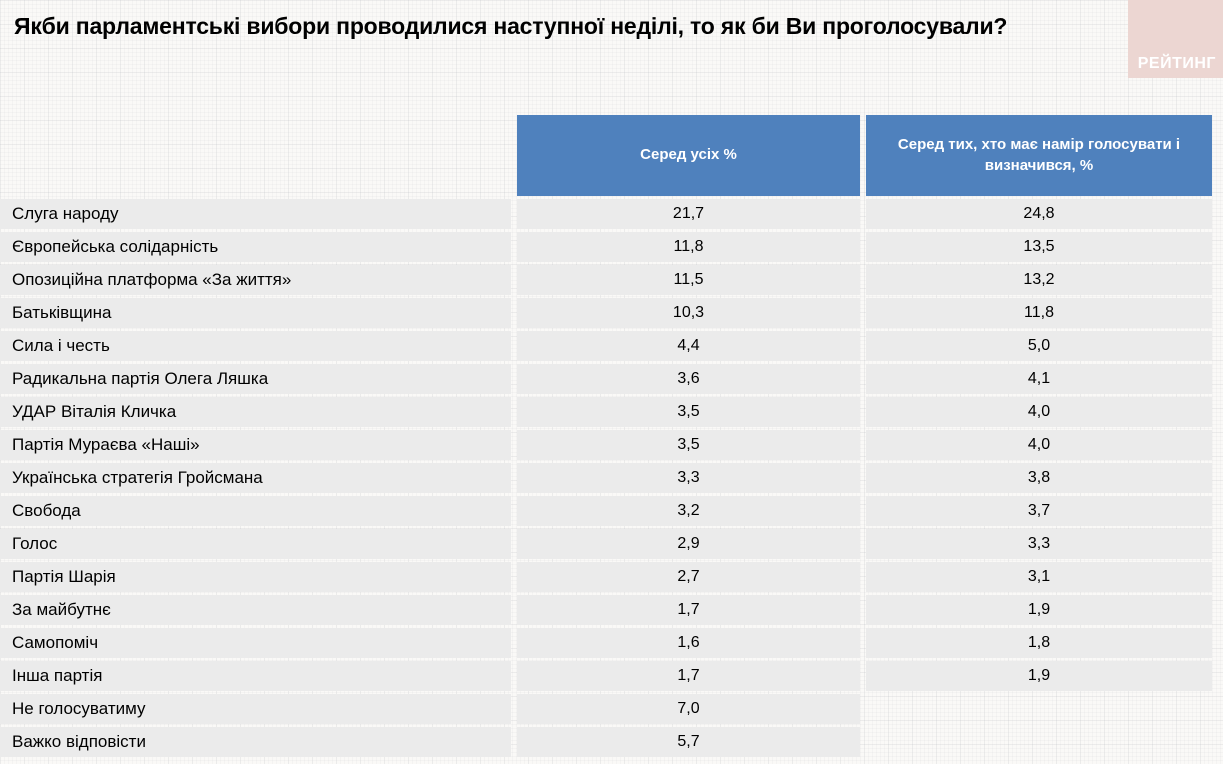  I want to click on table-row: За майбутнє 1,7 1,9, so click(606, 610).